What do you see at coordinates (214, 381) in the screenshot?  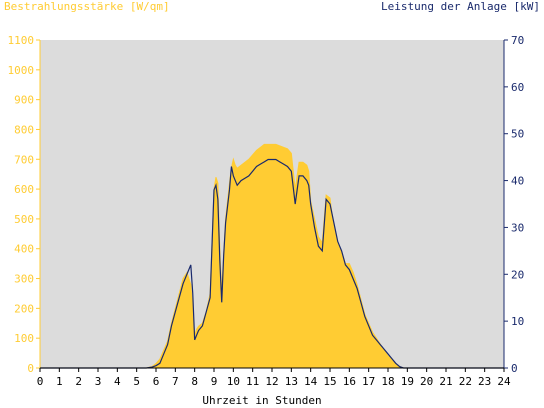 I see `x-tick-label: 9` at bounding box center [214, 381].